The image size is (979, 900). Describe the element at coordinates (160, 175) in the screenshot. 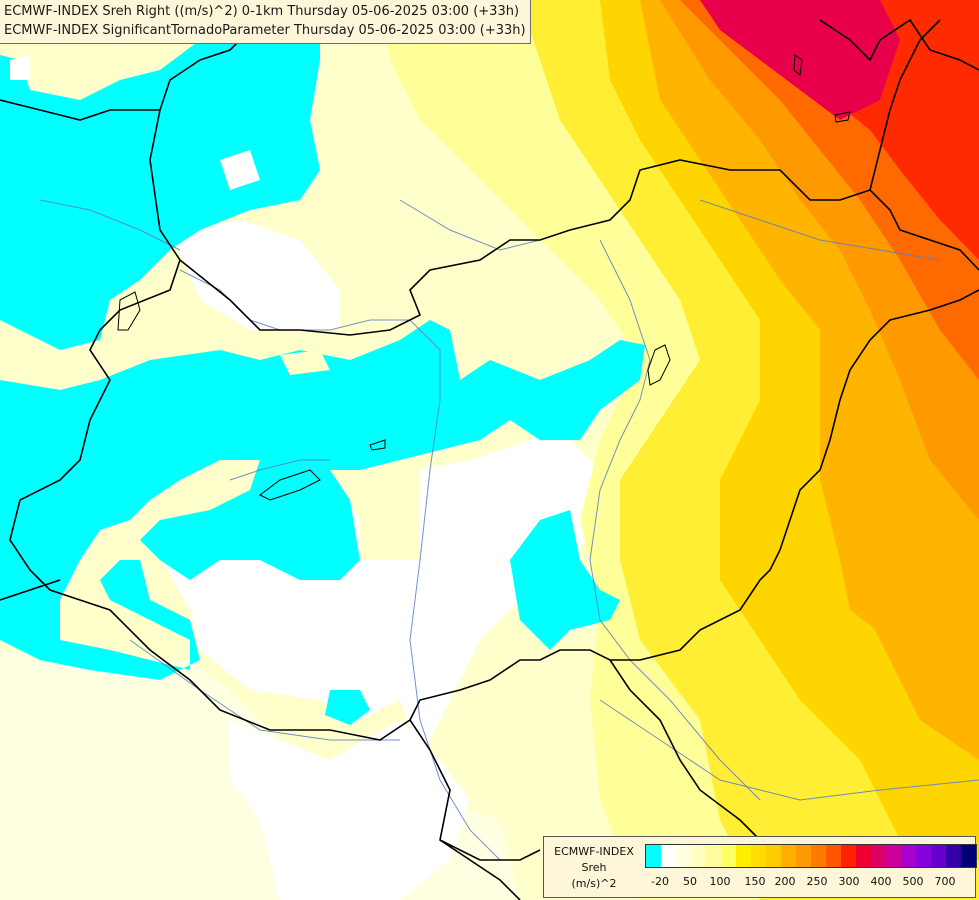

I see `cyan-zone-northwest` at that location.